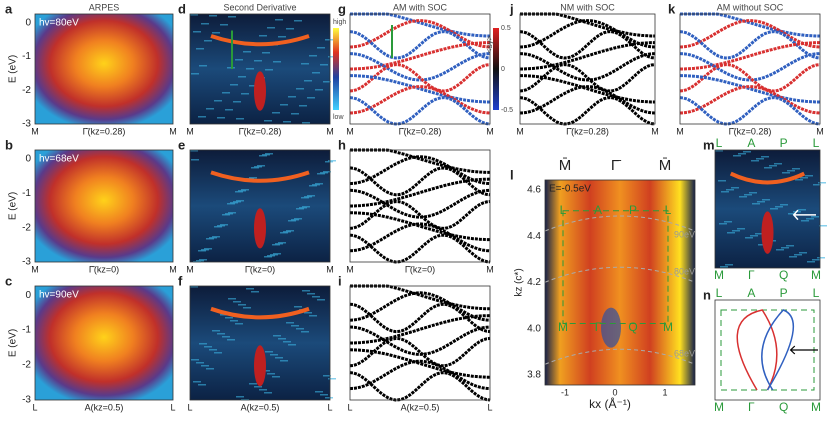 This screenshot has height=421, width=830. I want to click on point-label: A, so click(751, 293).